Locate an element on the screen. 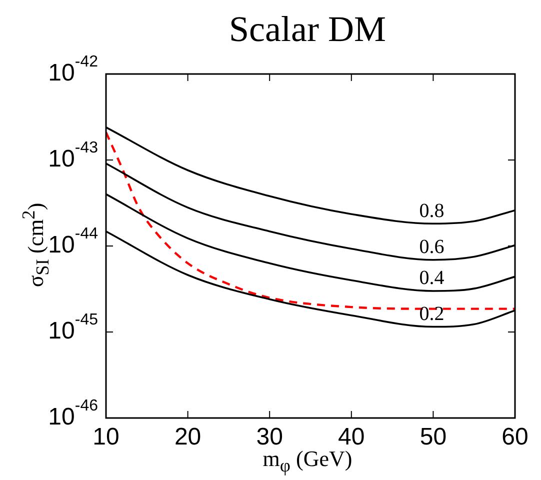 This screenshot has height=480, width=541. x-tick-label: 50 is located at coordinates (433, 437).